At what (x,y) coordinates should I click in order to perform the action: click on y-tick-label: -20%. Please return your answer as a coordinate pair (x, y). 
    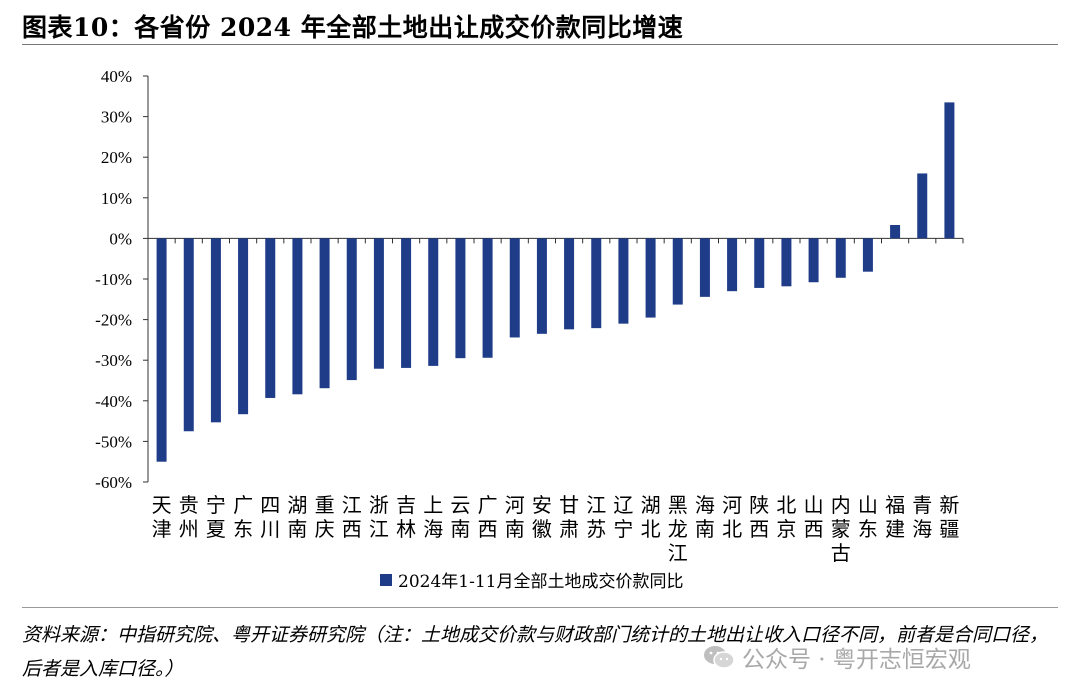
    Looking at the image, I should click on (113, 320).